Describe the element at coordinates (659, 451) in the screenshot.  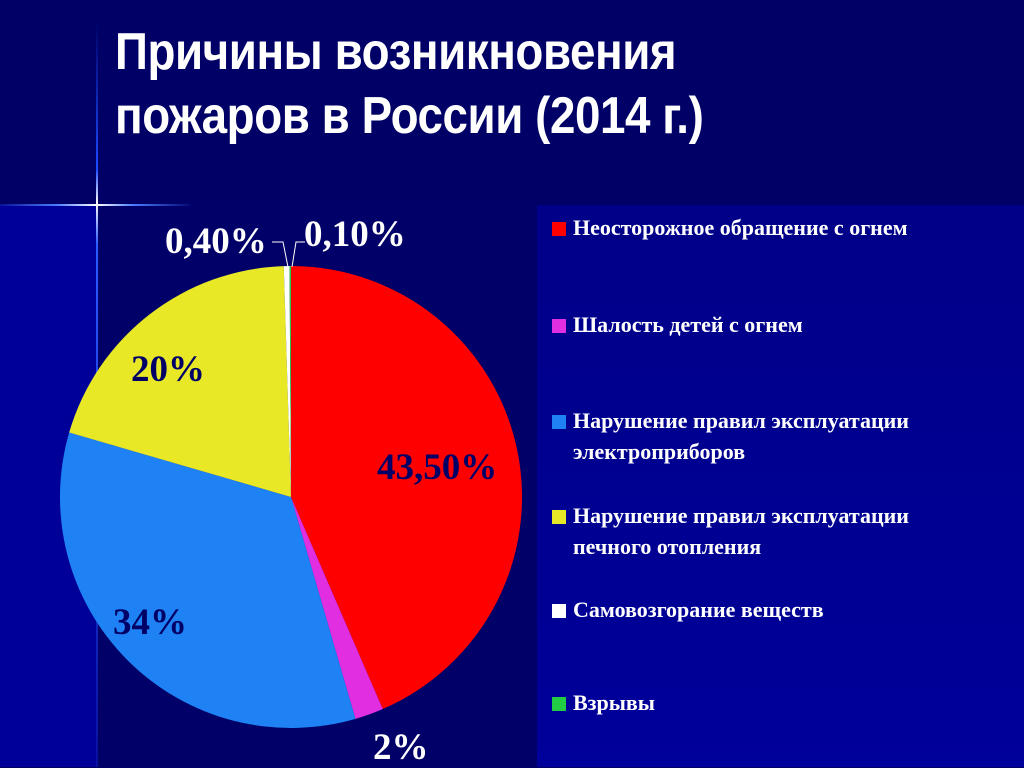
I see `legend-label-cont: электроприборов` at that location.